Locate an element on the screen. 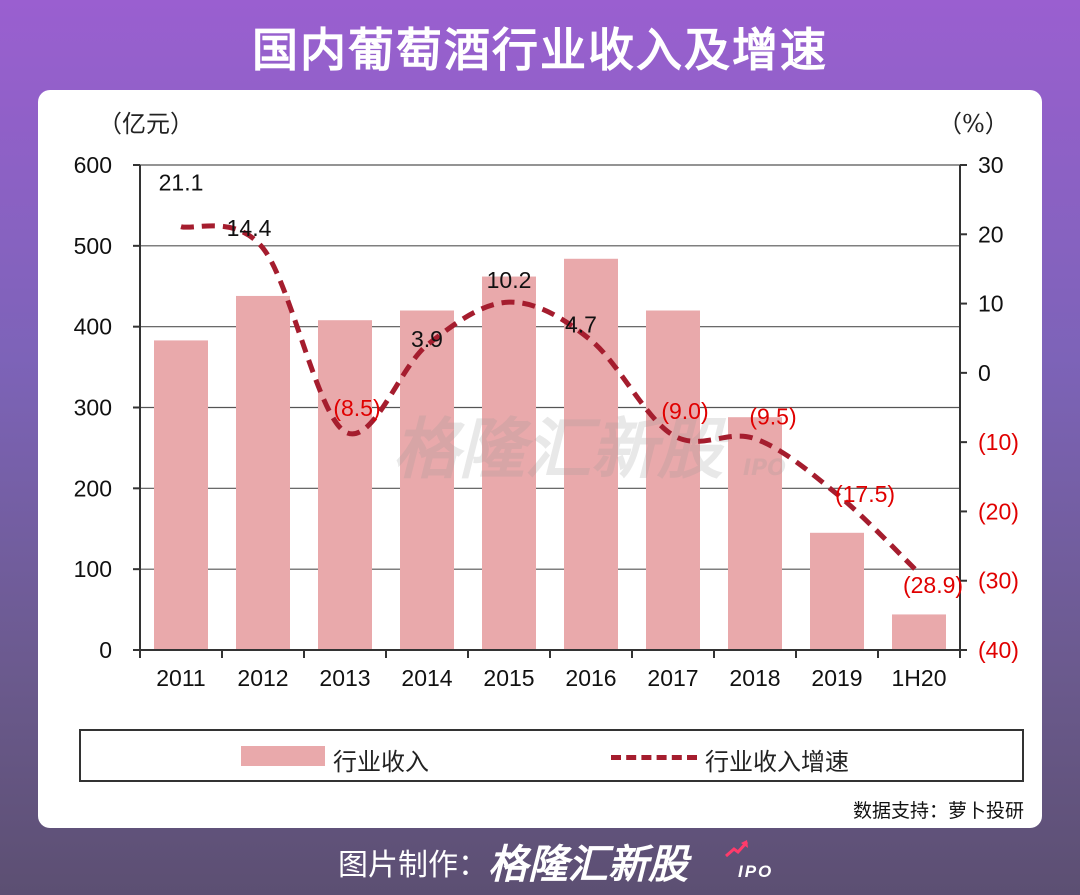 The height and width of the screenshot is (895, 1080). x-tick-label: 2014 is located at coordinates (426, 678).